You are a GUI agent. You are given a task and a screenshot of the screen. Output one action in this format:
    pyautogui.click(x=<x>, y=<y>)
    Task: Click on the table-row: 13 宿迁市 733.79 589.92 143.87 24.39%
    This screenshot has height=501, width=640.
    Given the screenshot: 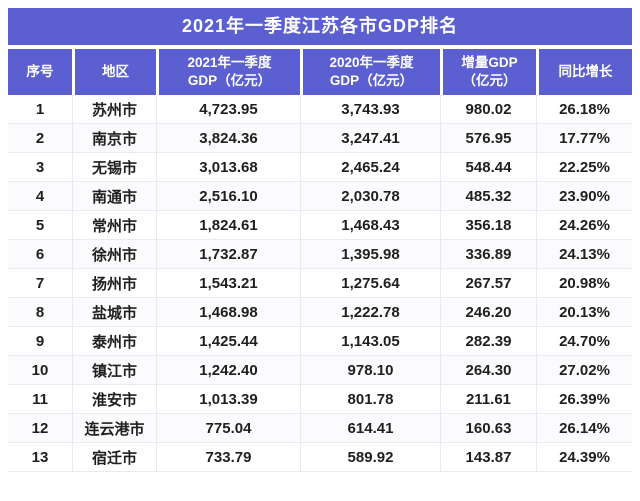 What is the action you would take?
    pyautogui.click(x=320, y=457)
    